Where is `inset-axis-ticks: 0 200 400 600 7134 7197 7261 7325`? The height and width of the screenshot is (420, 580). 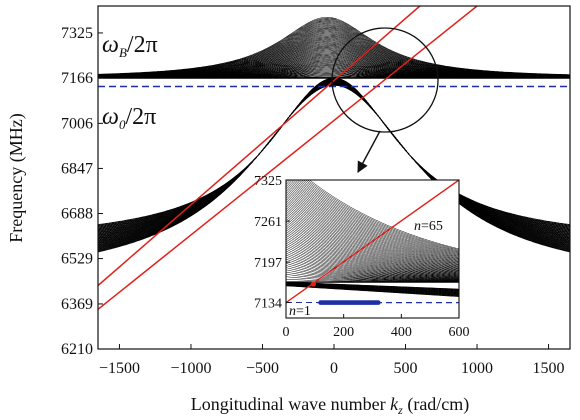
inset-axis-ticks: 0 200 400 600 7134 7197 7261 7325 is located at coordinates (362, 257).